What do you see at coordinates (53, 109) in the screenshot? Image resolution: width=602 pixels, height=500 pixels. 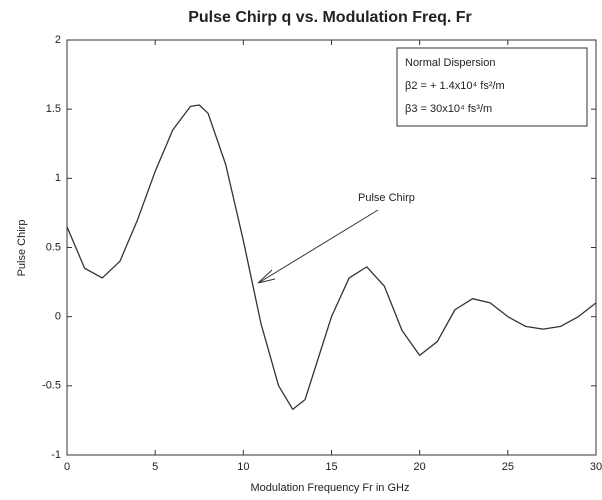 I see `y-tick-label: 1.5` at bounding box center [53, 109].